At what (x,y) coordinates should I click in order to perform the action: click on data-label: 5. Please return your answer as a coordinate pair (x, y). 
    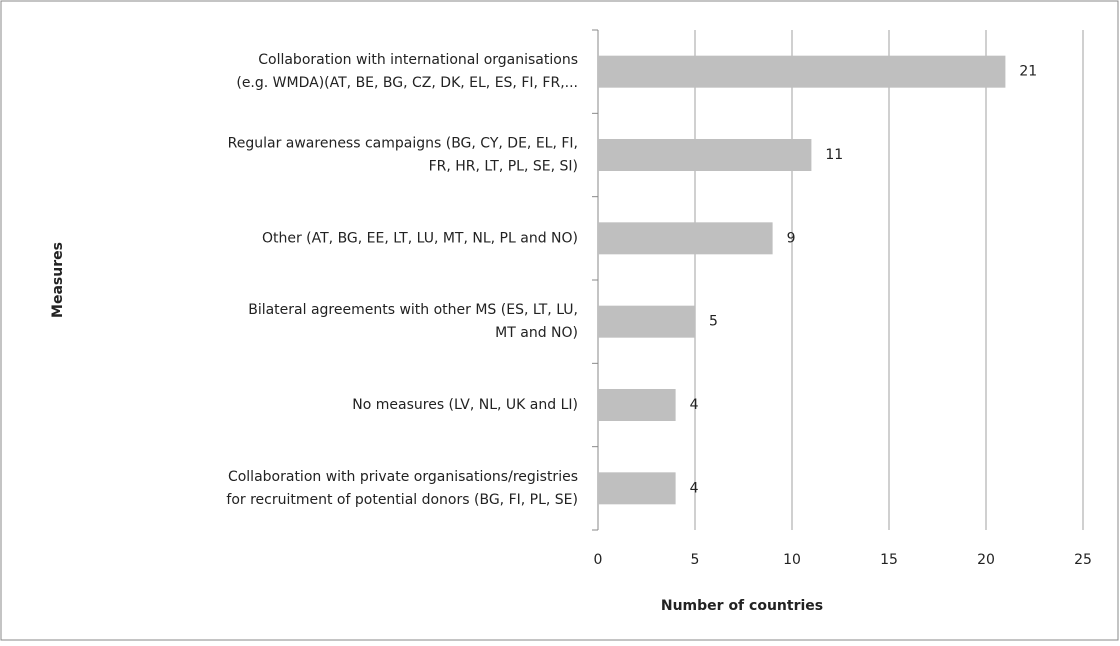
    Looking at the image, I should click on (713, 322).